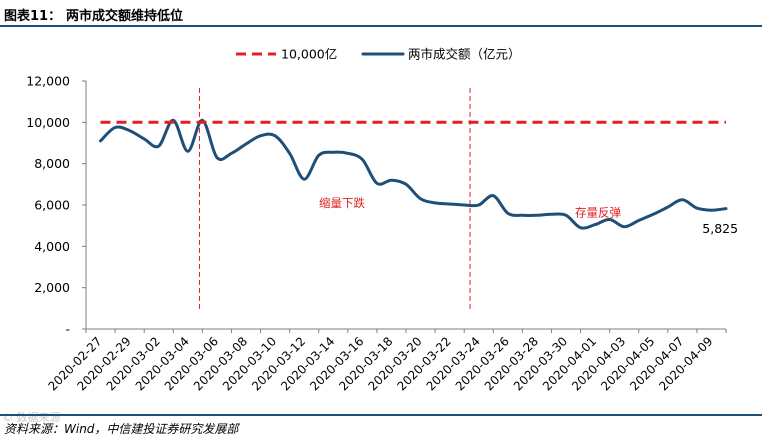 The image size is (765, 440). Describe the element at coordinates (52, 246) in the screenshot. I see `y-tick-label: 4,000` at that location.